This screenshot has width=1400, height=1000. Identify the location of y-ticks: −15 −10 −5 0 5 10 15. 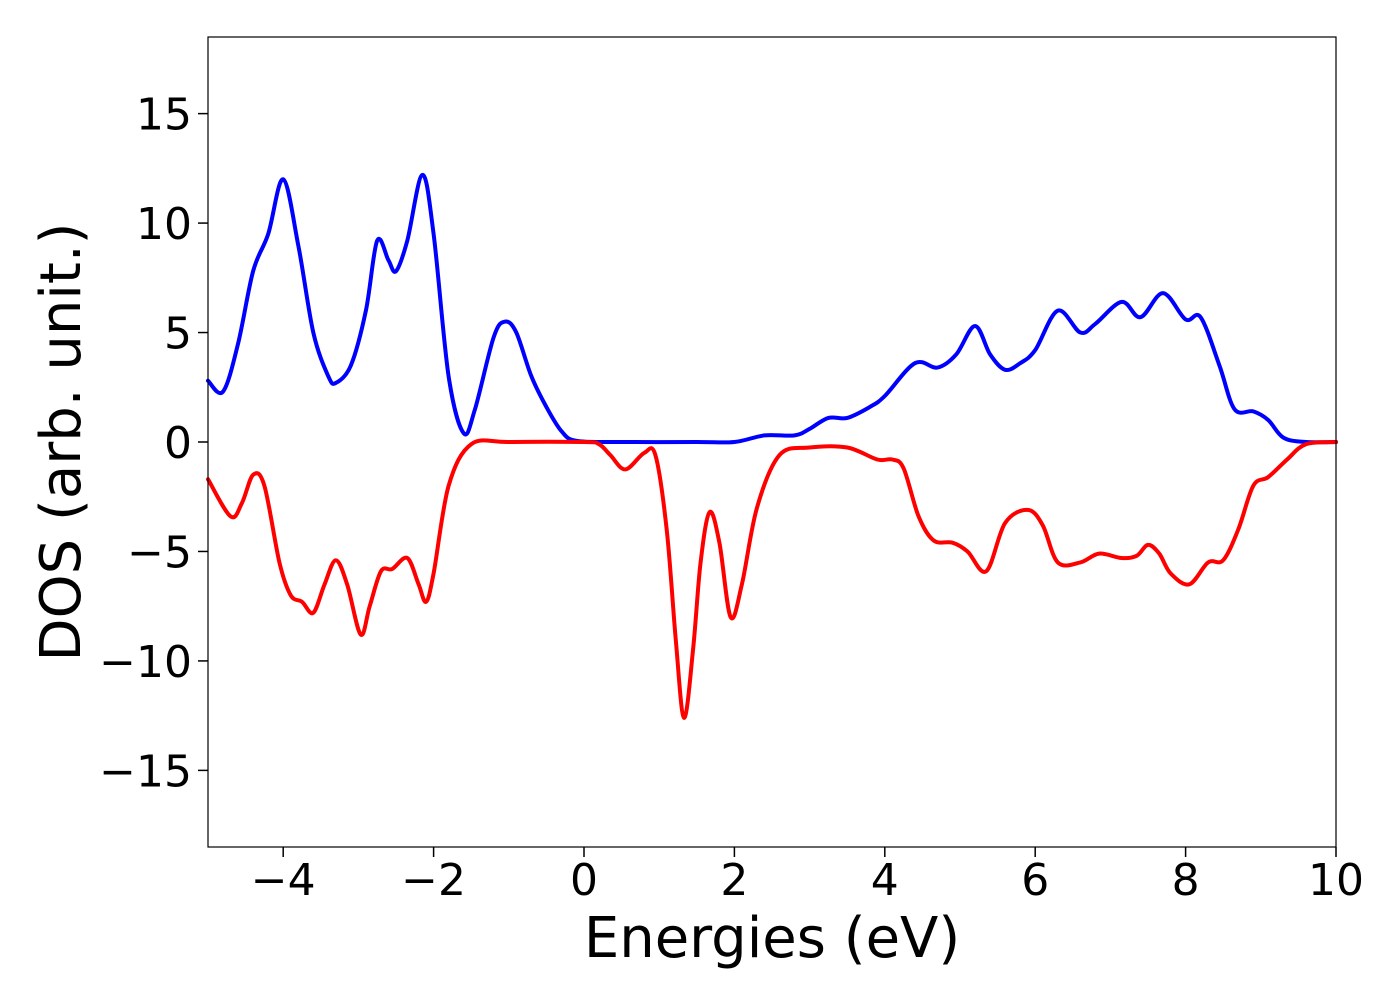
(153, 443).